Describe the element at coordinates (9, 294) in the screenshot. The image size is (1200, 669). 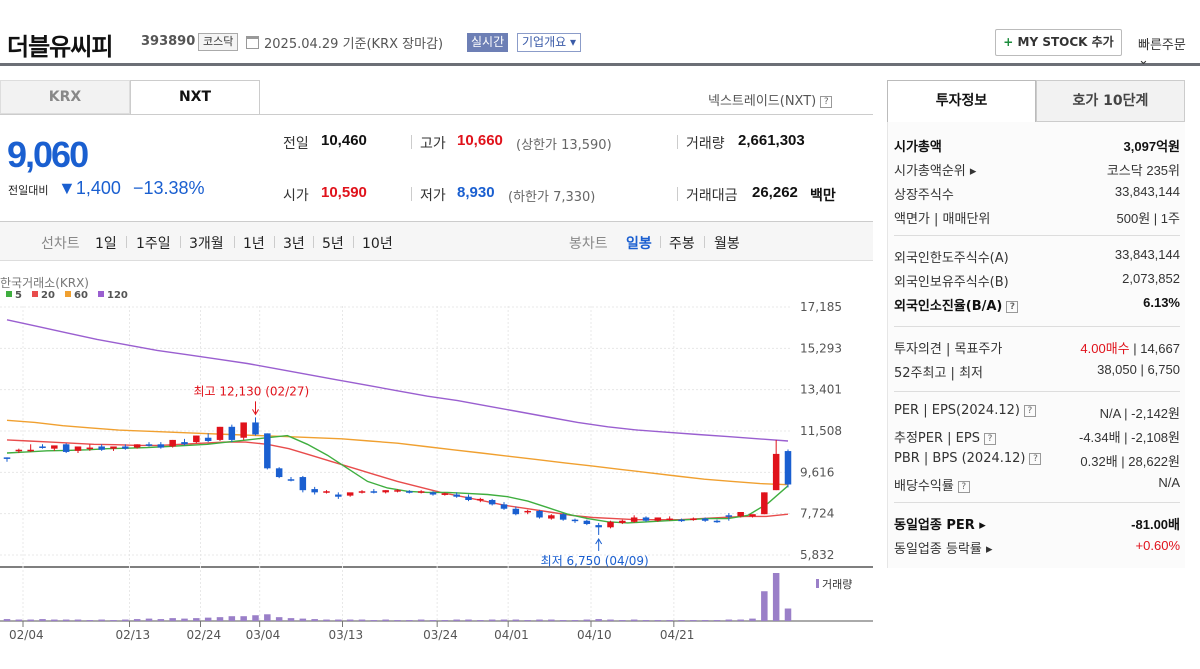
I see `legend-swatch` at that location.